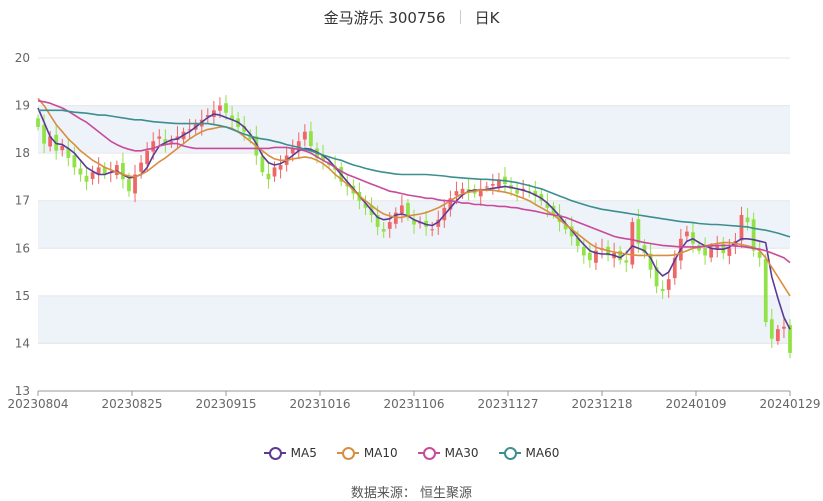 Image resolution: width=823 pixels, height=501 pixels. Describe the element at coordinates (225, 404) in the screenshot. I see `x-tick-label: 20230915` at that location.